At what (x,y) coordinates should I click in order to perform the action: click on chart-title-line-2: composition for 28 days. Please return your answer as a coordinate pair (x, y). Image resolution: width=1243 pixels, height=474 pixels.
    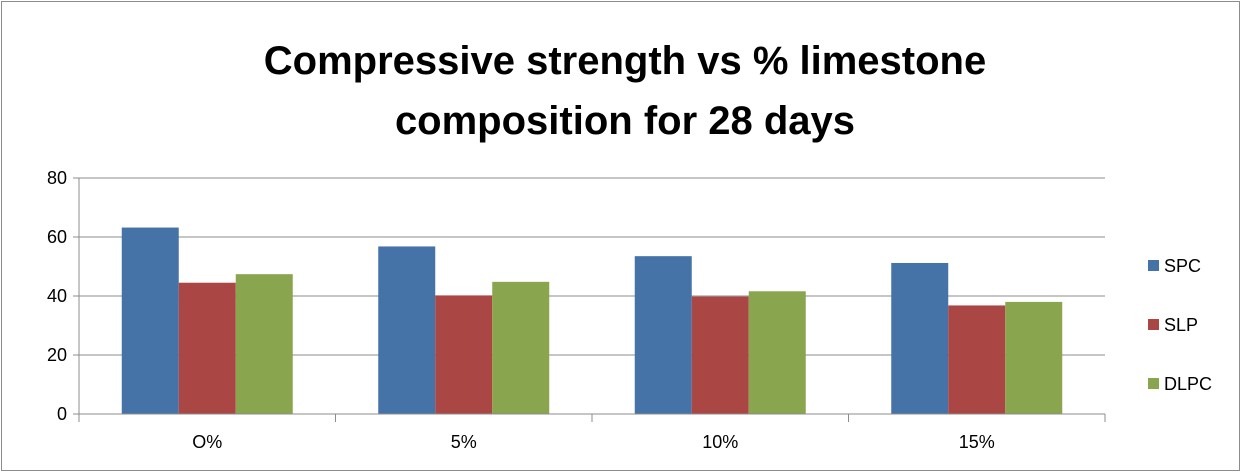
    Looking at the image, I should click on (625, 121).